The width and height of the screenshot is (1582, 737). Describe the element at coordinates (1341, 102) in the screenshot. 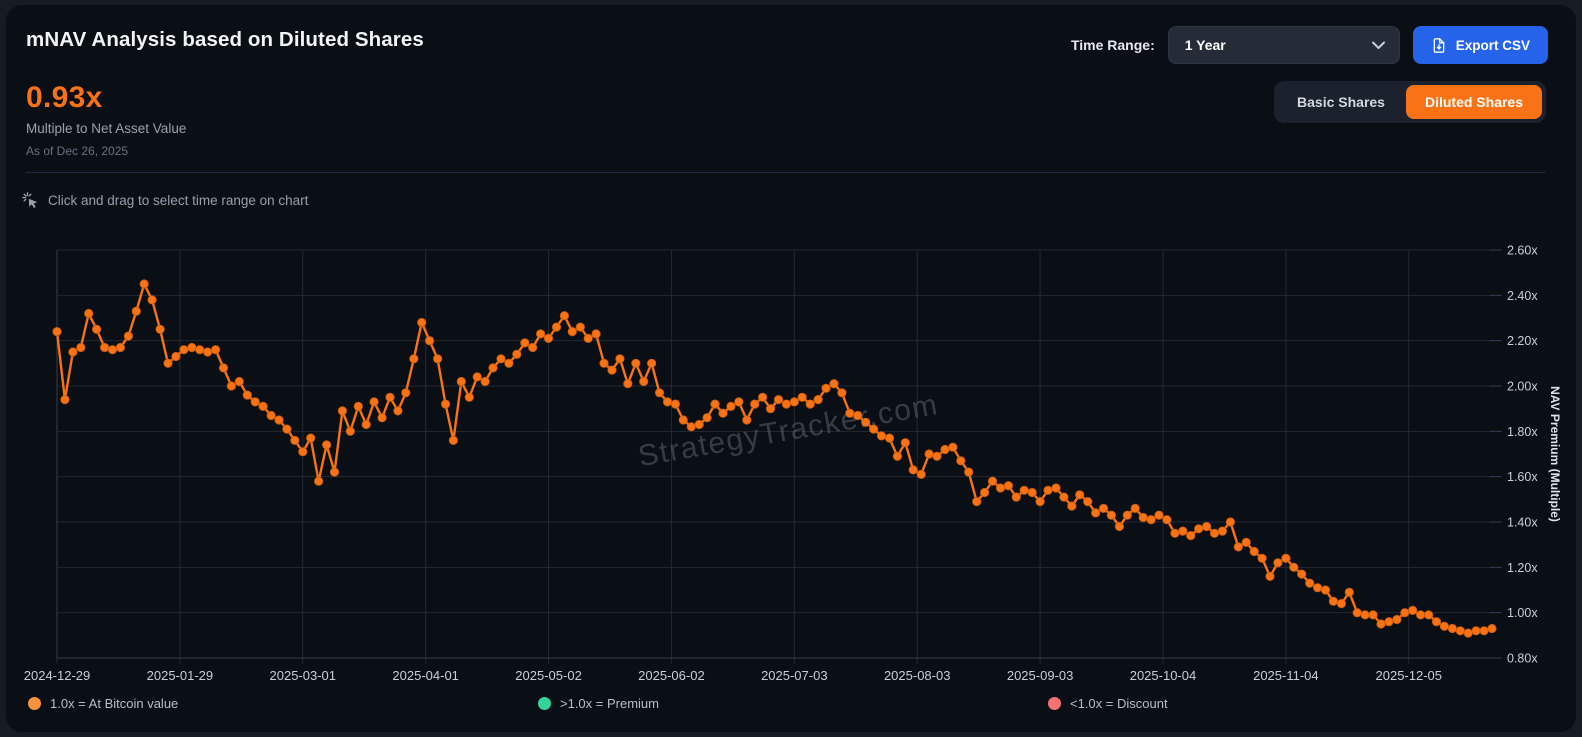

I see `basic-shares-button: Basic Shares` at that location.